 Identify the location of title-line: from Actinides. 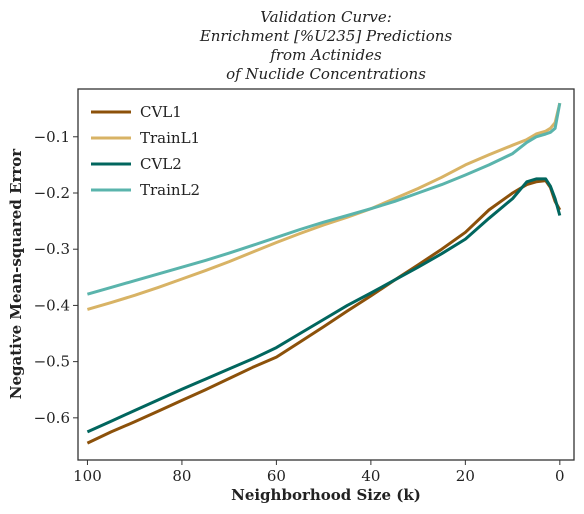
(325, 55).